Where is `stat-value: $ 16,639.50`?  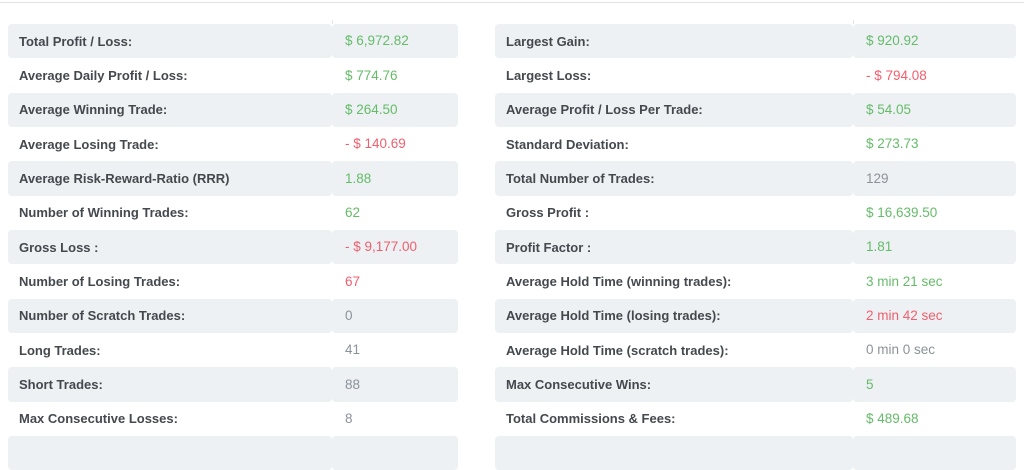
stat-value: $ 16,639.50 is located at coordinates (902, 213).